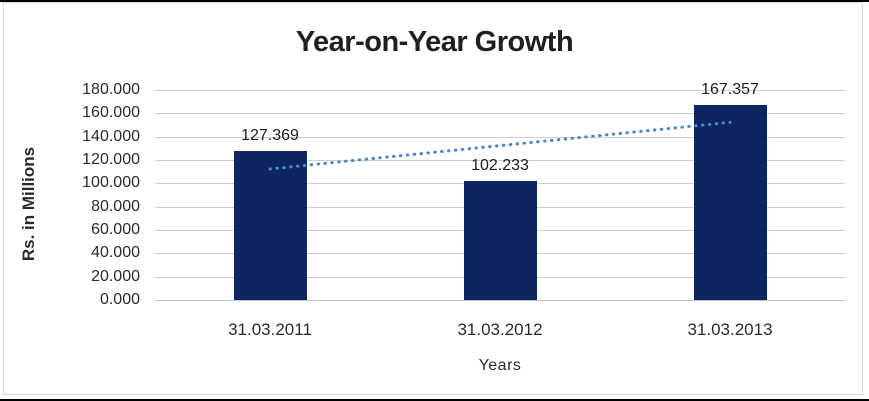 This screenshot has width=869, height=401. What do you see at coordinates (111, 113) in the screenshot?
I see `y-tick-label: 160.000` at bounding box center [111, 113].